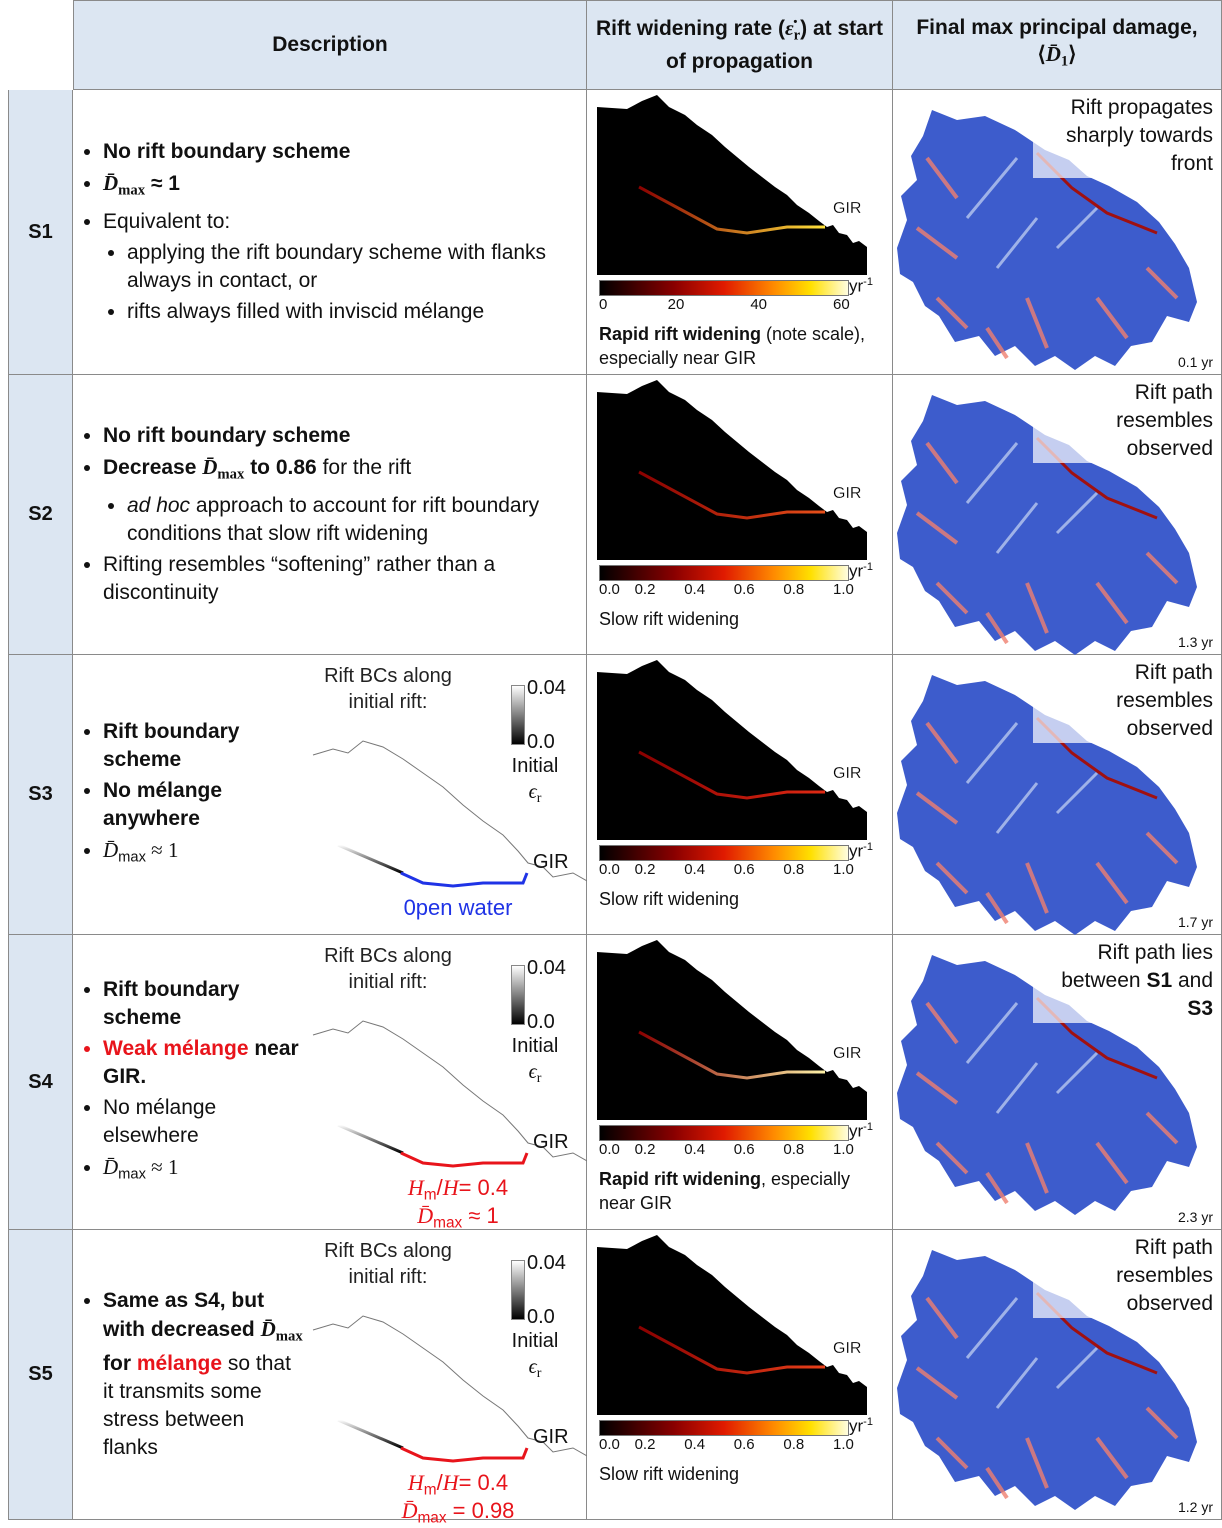  What do you see at coordinates (364, 468) in the screenshot?
I see `text-run: for the rift` at bounding box center [364, 468].